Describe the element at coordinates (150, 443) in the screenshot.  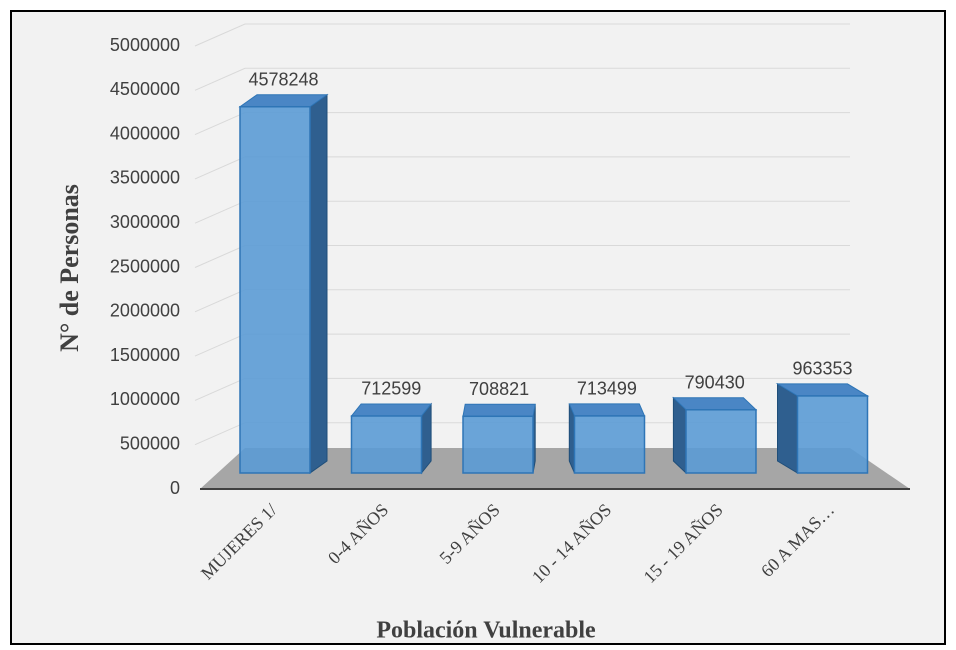
I see `y-tick-label: 500000` at that location.